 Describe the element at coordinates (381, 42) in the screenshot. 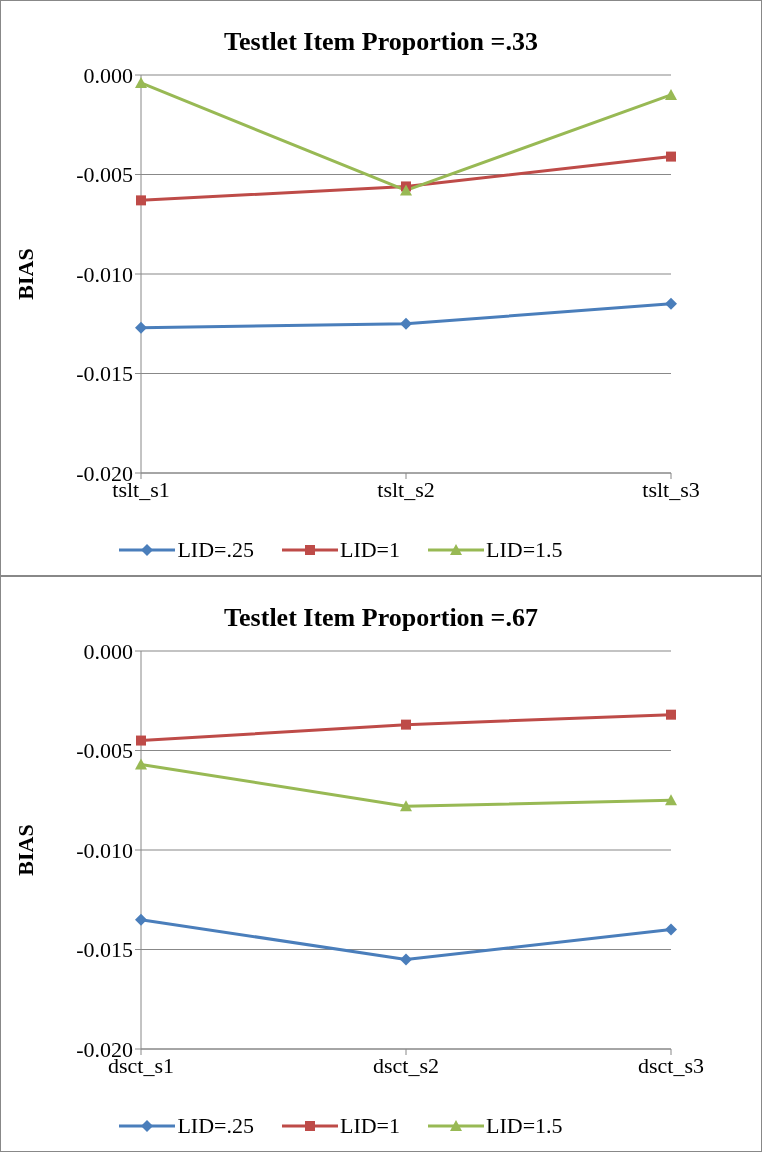

I see `chart-title: Testlet Item Proportion =.33` at that location.